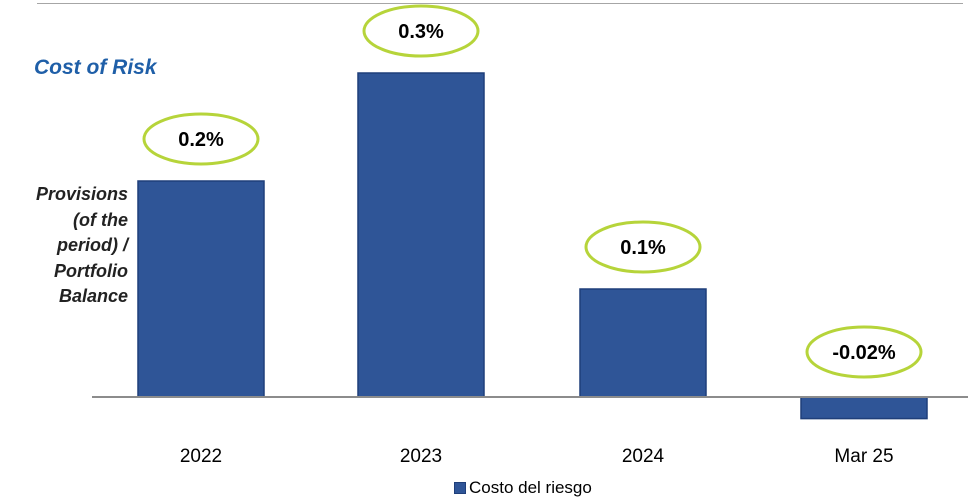  I want to click on category-label: 2024, so click(643, 456).